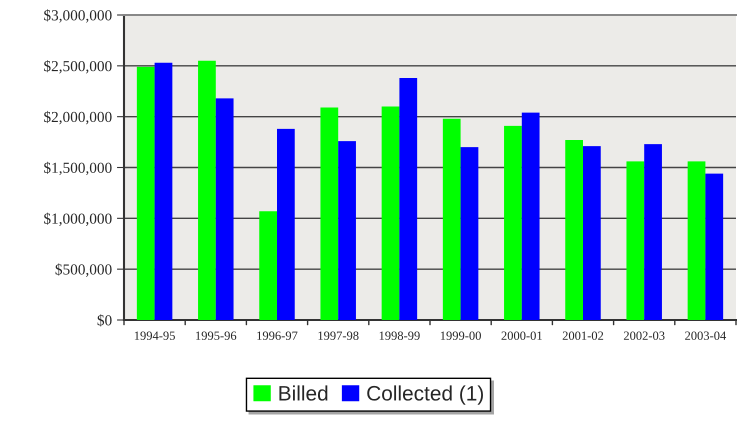  What do you see at coordinates (78, 219) in the screenshot?
I see `y-tick-label: $1,000,000` at bounding box center [78, 219].